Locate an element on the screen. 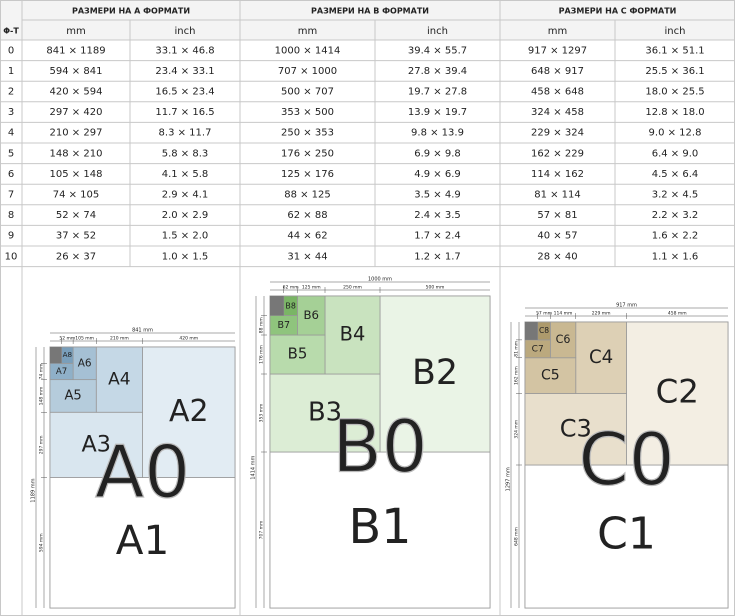 Image resolution: width=735 pixels, height=616 pixels. cell: 6.9 × 9.8 is located at coordinates (437, 153).